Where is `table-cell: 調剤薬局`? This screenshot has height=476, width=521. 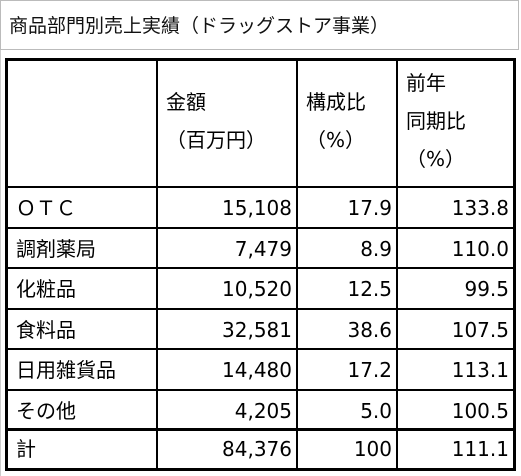 table-cell: 調剤薬局 is located at coordinates (83, 248).